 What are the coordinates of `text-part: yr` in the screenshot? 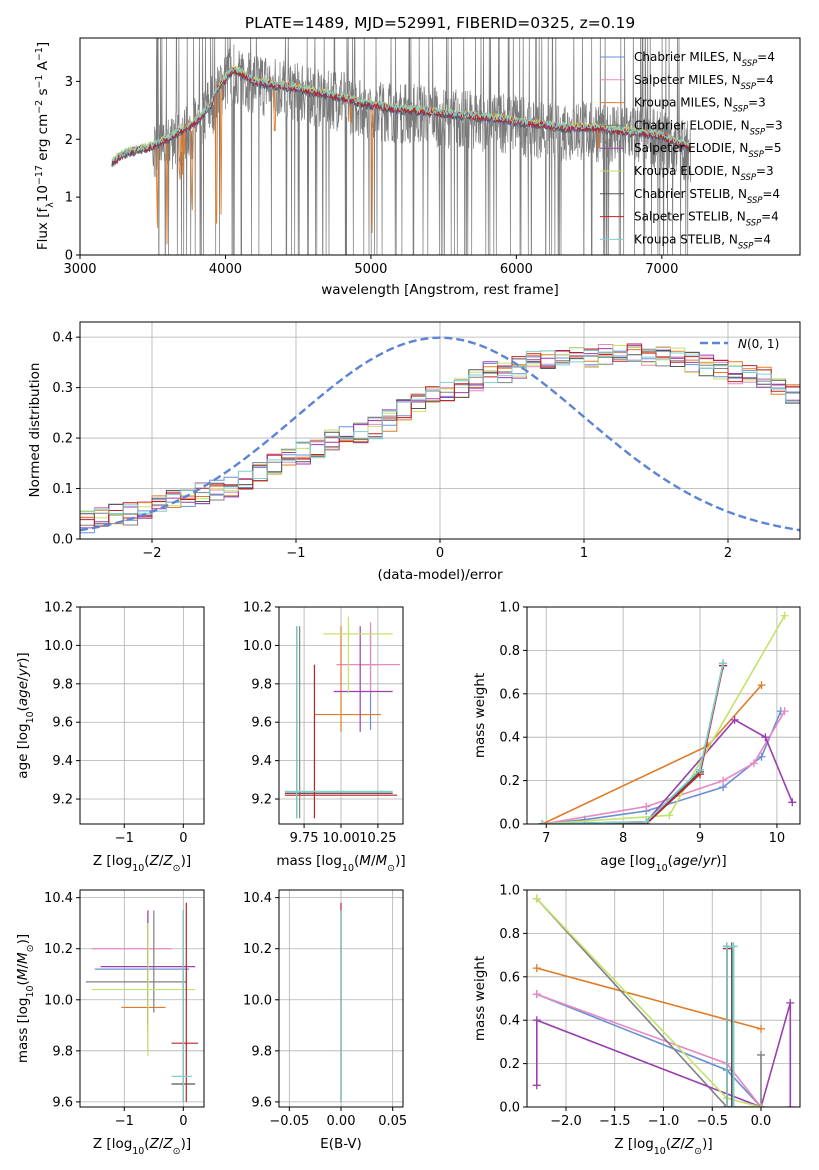 It's located at (710, 861).